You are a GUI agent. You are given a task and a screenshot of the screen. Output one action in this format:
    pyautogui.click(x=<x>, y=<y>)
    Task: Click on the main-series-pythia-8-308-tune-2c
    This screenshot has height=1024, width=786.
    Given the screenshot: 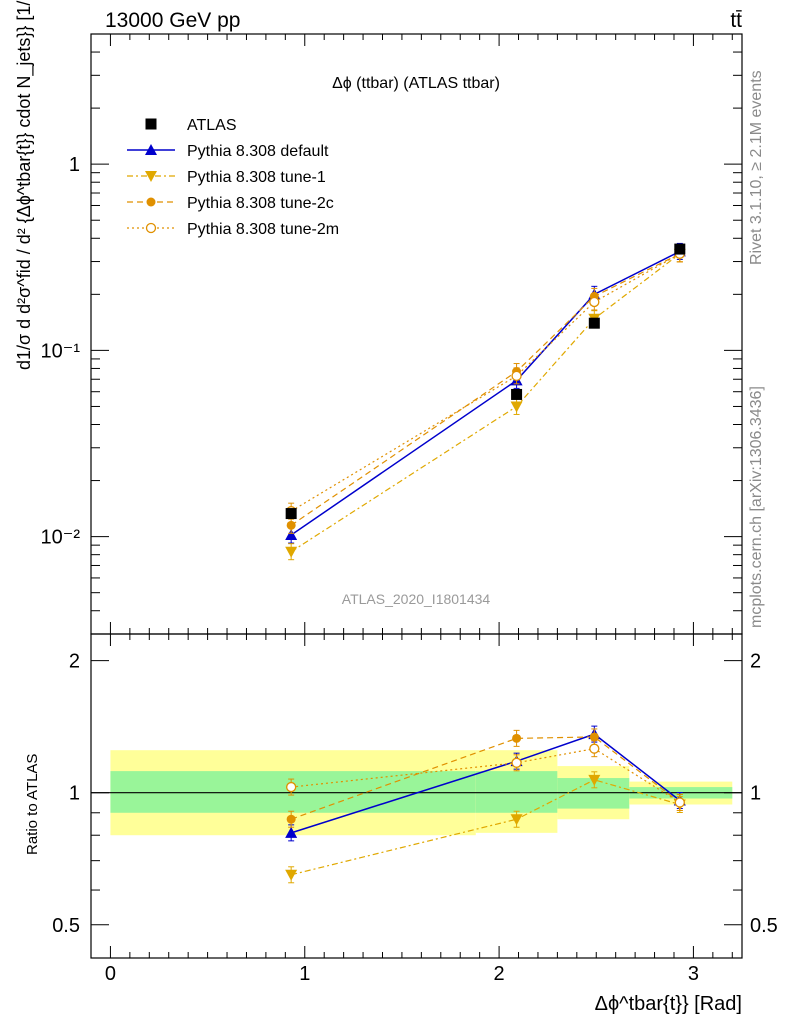 What is the action you would take?
    pyautogui.click(x=485, y=389)
    